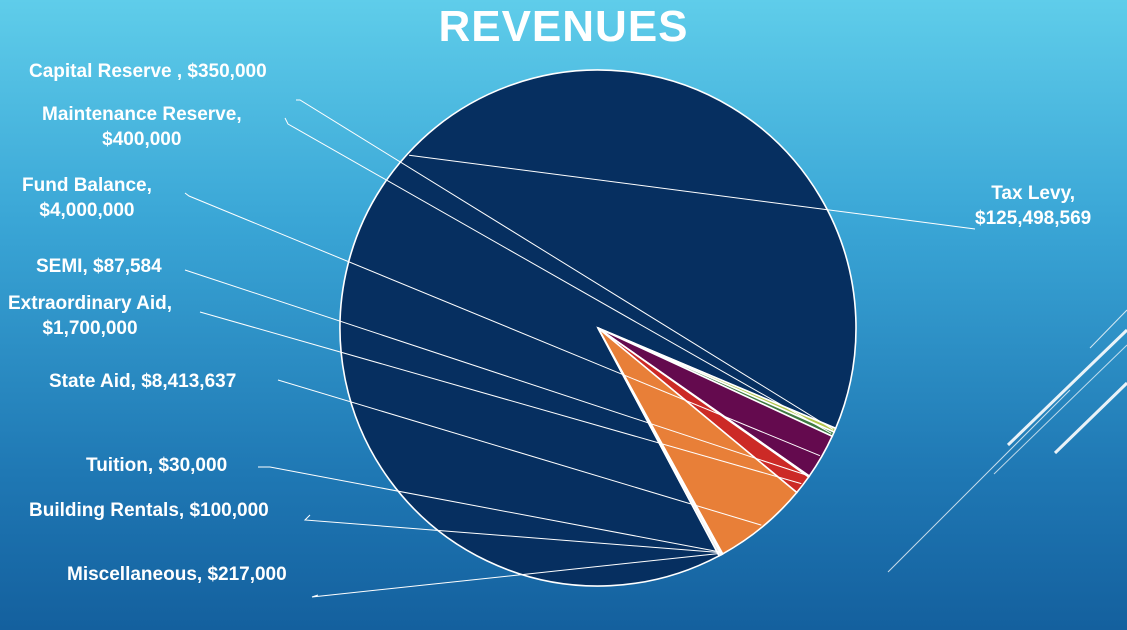  Describe the element at coordinates (1007, 441) in the screenshot. I see `decorative-lines` at that location.